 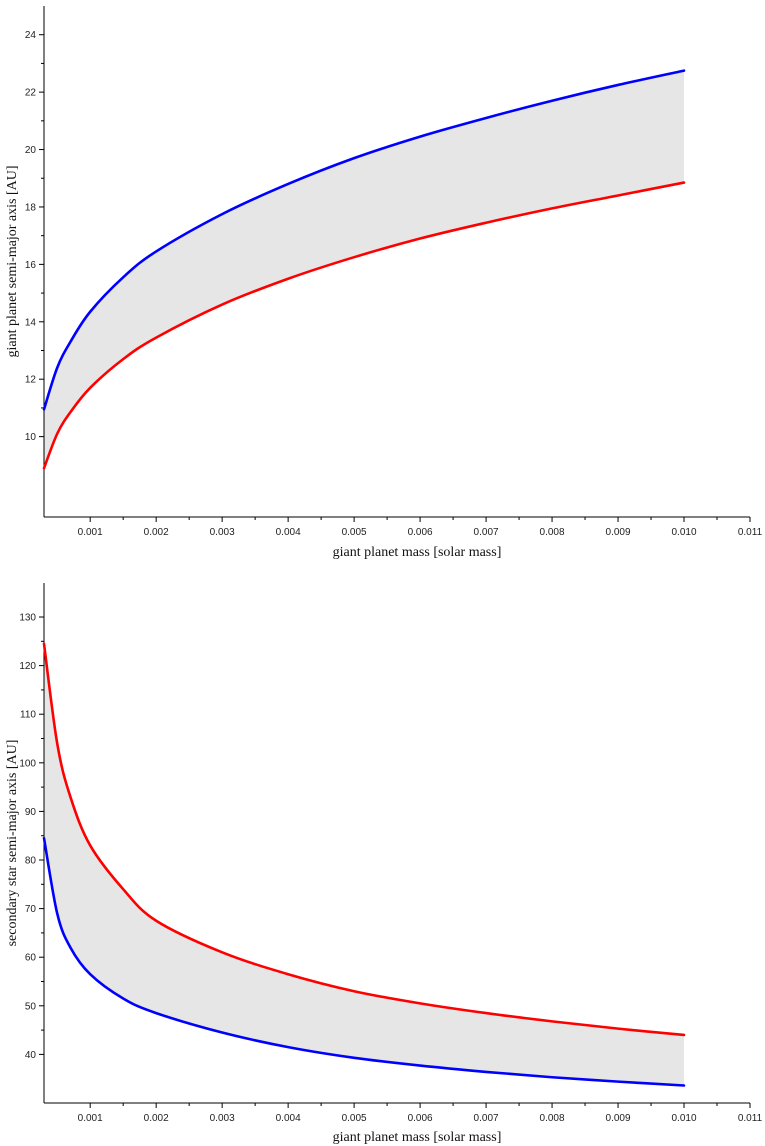 I want to click on y-ticks: 10 12 14 16 18 20 22 24, so click(x=34, y=236).